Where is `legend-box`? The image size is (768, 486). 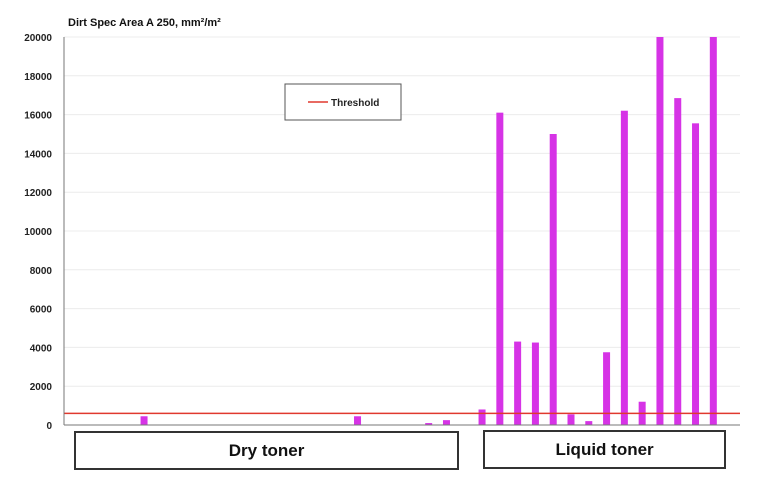
legend-box is located at coordinates (343, 102).